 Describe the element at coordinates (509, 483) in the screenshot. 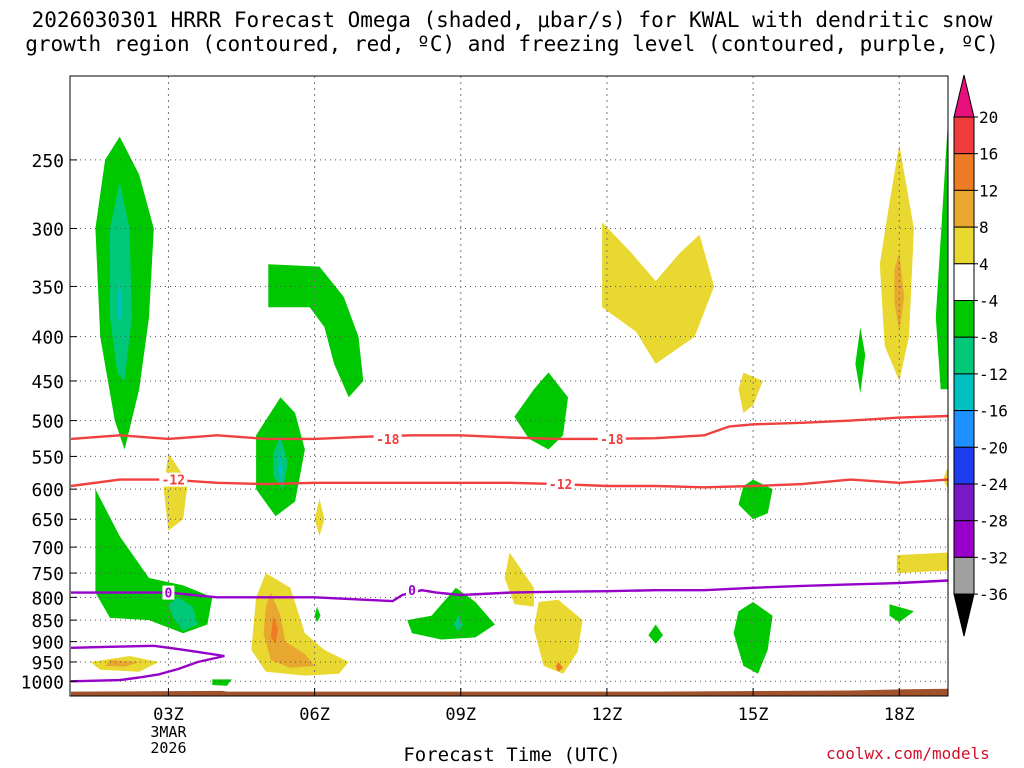

I see `dgz-minus12-contour` at that location.